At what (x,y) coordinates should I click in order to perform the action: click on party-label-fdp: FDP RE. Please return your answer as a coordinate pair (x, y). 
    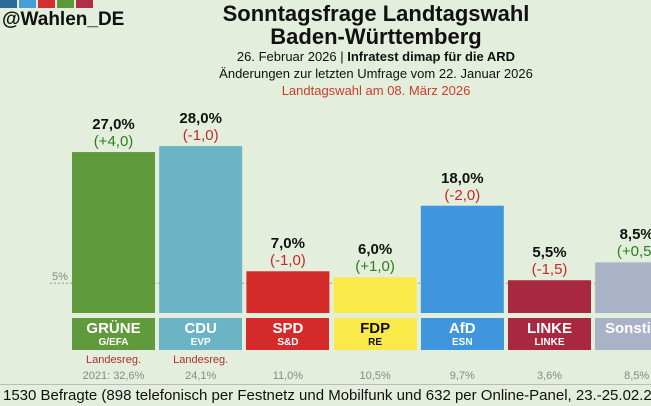
    Looking at the image, I should click on (375, 334).